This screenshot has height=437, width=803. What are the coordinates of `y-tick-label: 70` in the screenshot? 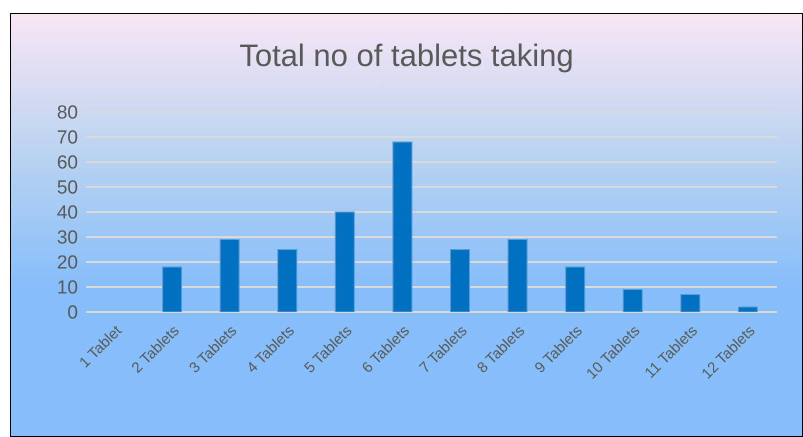 It's located at (67, 138).